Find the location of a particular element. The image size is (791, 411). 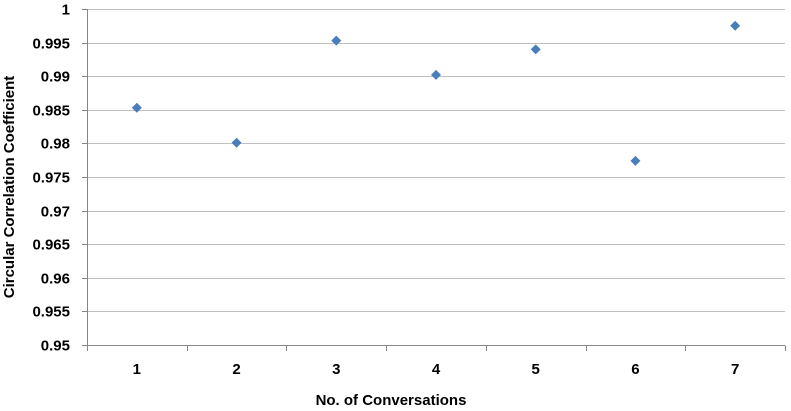

x-tick-labels: 1 2 3 4 5 6 7 is located at coordinates (436, 369).